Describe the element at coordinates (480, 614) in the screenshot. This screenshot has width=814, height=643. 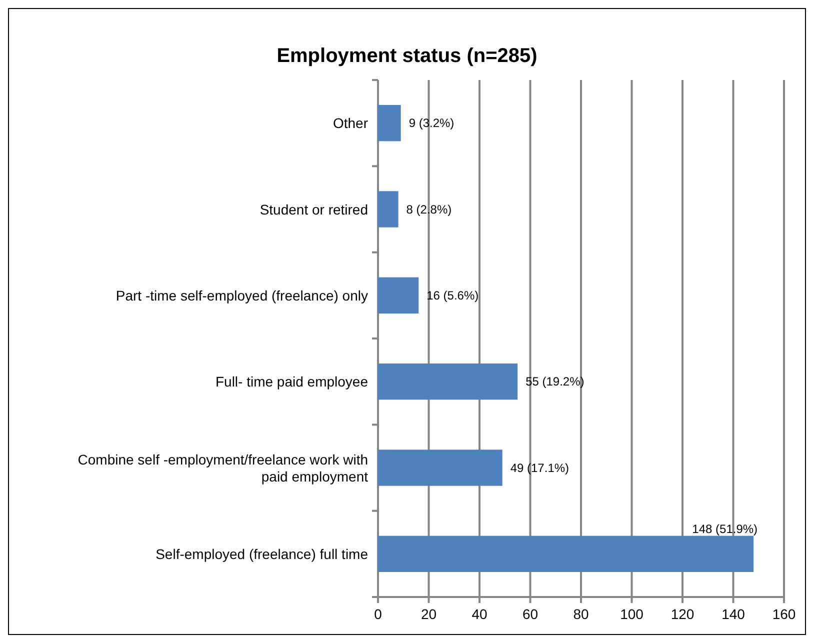
I see `x-tick-label: 40` at that location.